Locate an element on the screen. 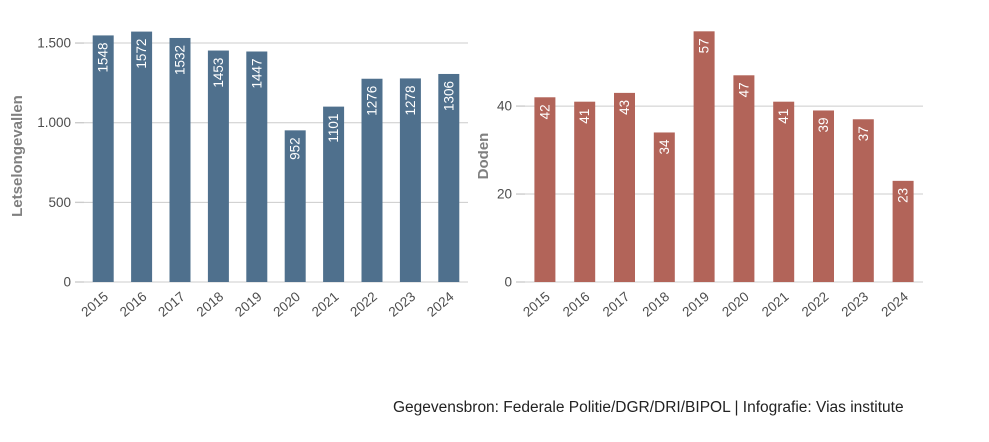 Image resolution: width=989 pixels, height=442 pixels. y-tick-label: 20 is located at coordinates (504, 194).